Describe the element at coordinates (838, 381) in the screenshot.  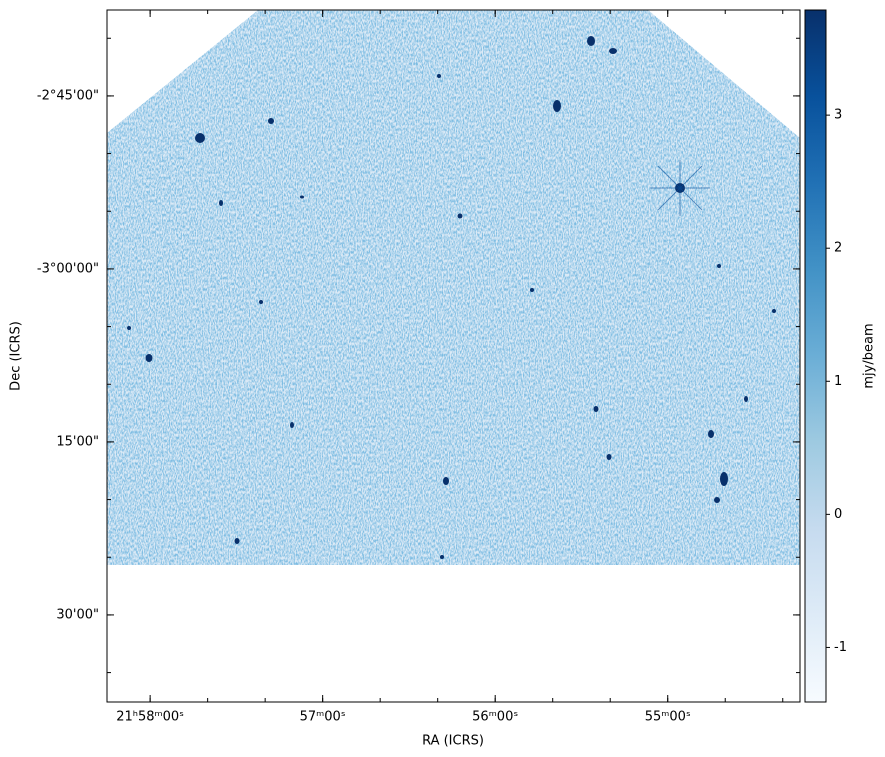
I see `colorbar-tick-label: 1` at that location.